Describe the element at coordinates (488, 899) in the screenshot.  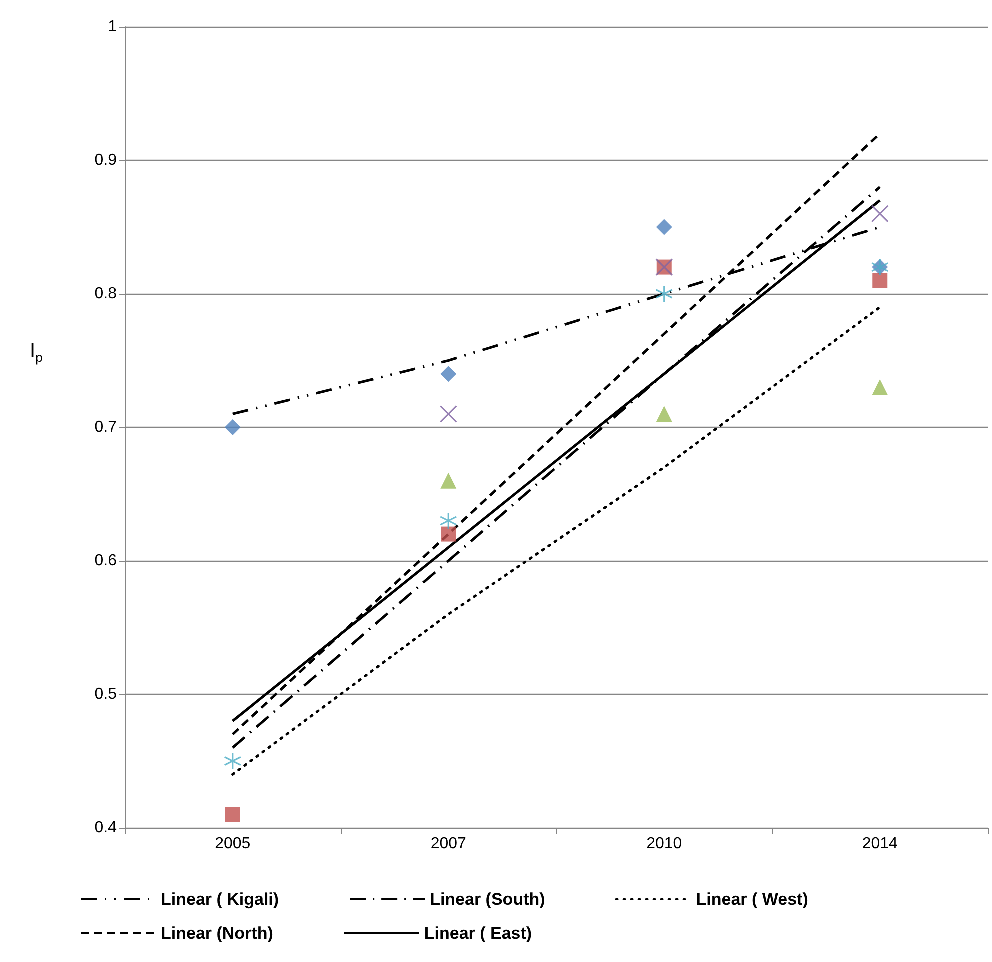
I see `legend-label: Linear (South)` at that location.